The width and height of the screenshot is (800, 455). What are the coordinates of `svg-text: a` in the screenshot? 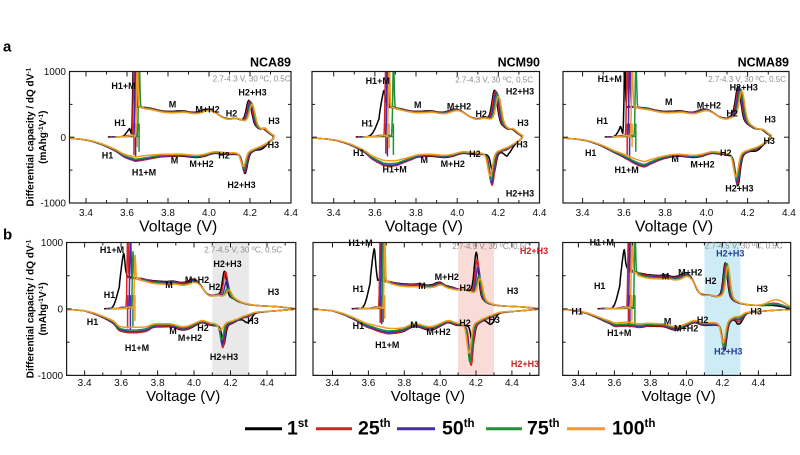 It's located at (7, 47).